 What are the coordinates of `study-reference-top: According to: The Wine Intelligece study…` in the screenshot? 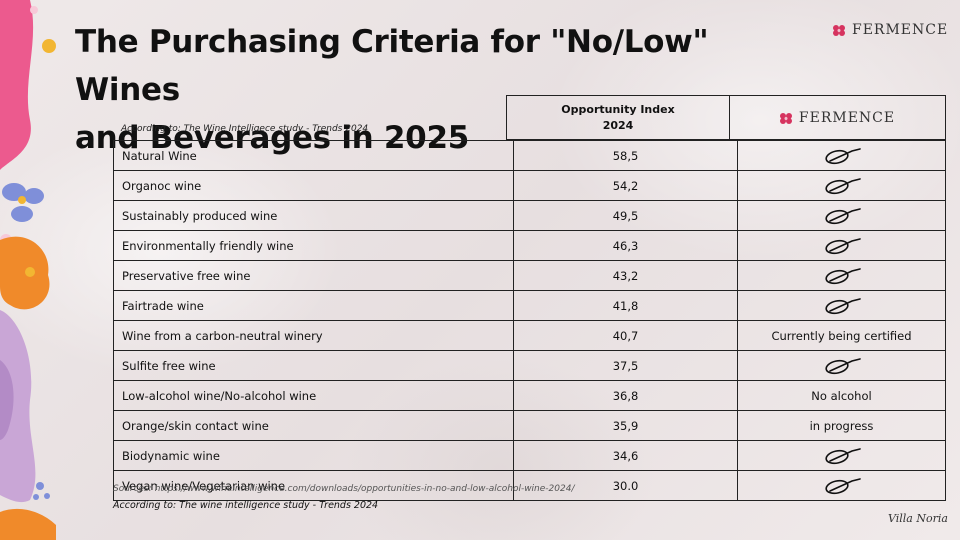 It's located at (245, 129).